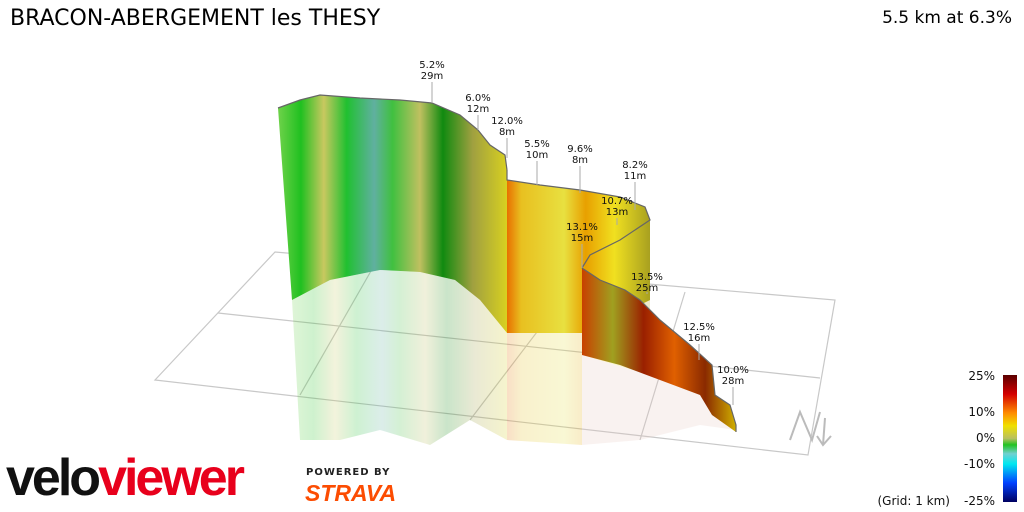 The image size is (1024, 512). Describe the element at coordinates (348, 472) in the screenshot. I see `powered-by-label: POWERED BY` at that location.